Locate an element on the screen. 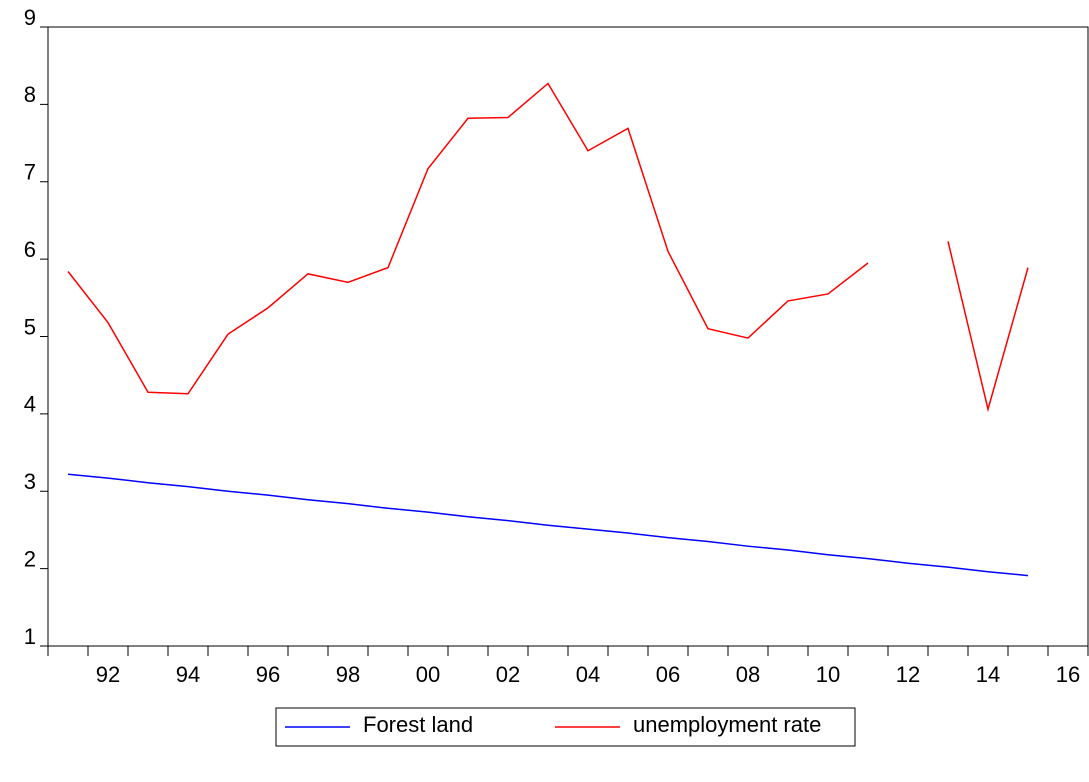  x-tick-label: 94 is located at coordinates (188, 674).